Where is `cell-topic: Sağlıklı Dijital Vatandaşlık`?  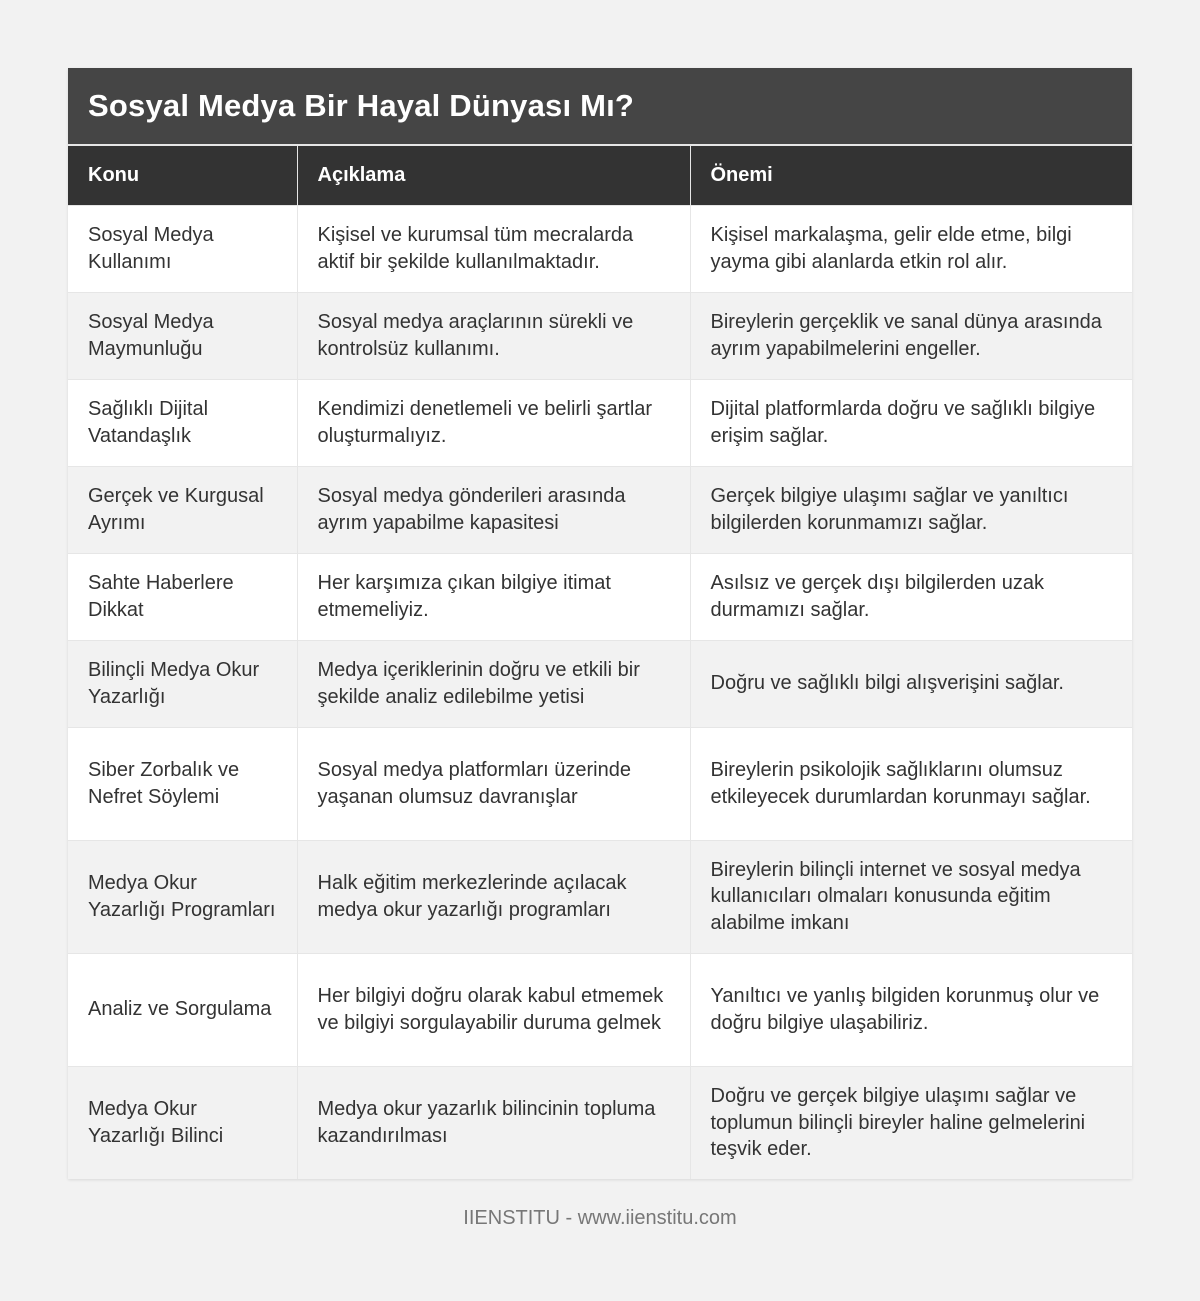
cell-topic: Sağlıklı Dijital Vatandaşlık is located at coordinates (182, 422).